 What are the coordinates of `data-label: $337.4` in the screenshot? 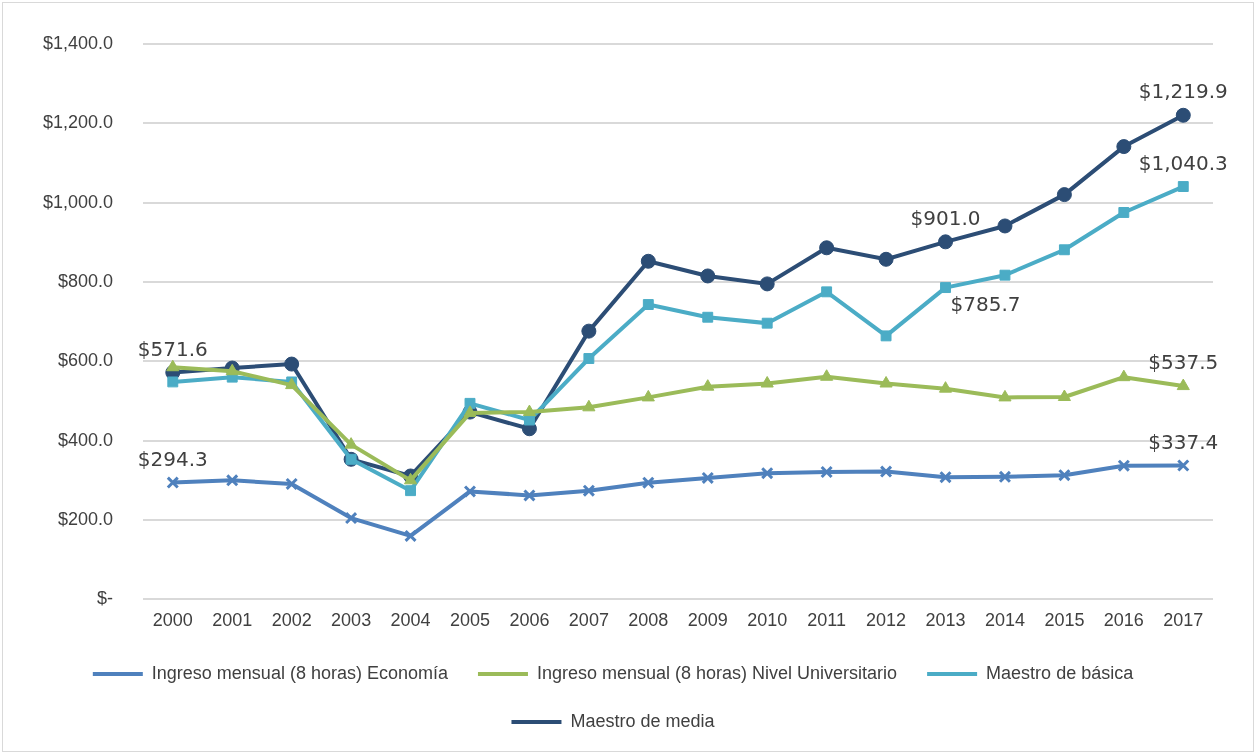 It's located at (1183, 441).